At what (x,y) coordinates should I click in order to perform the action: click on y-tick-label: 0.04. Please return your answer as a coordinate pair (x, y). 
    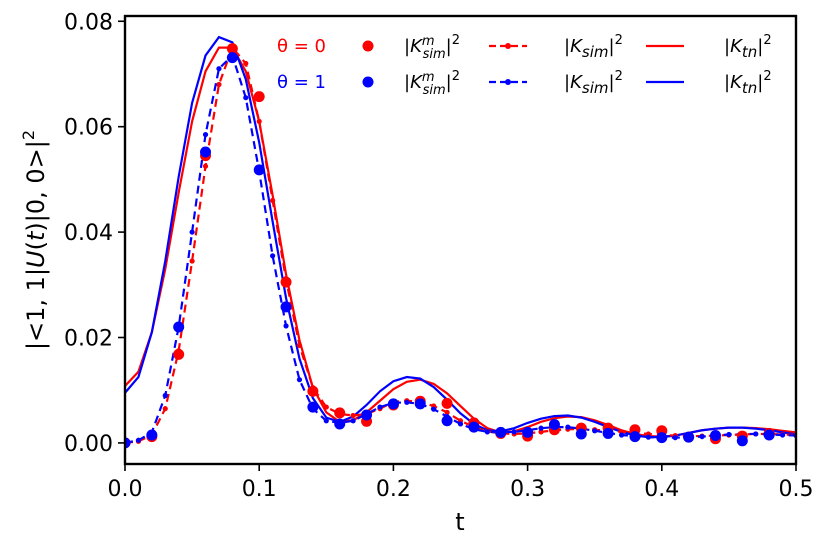
    Looking at the image, I should click on (88, 233).